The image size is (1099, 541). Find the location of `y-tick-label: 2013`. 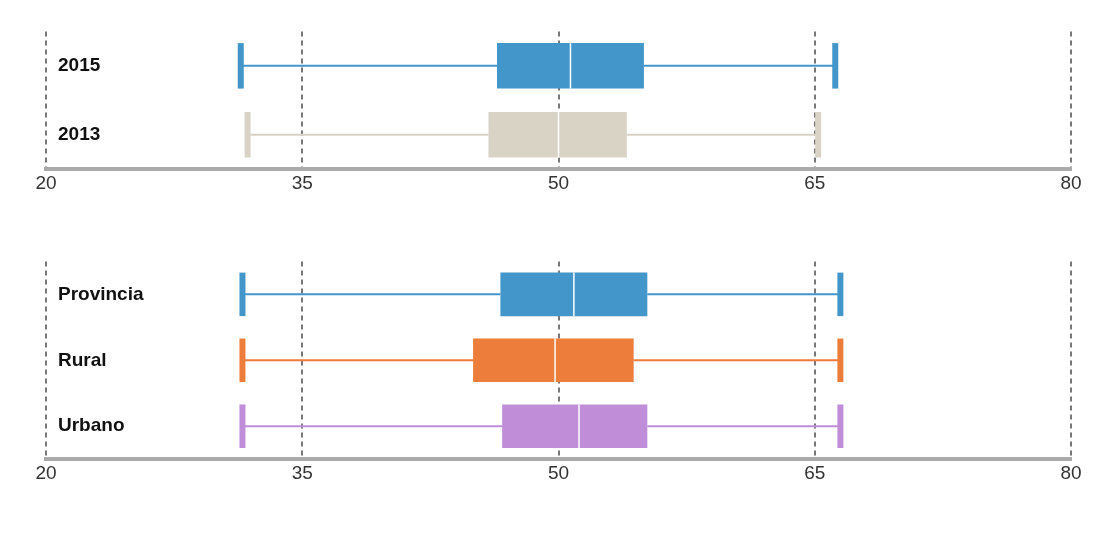

y-tick-label: 2013 is located at coordinates (79, 133).